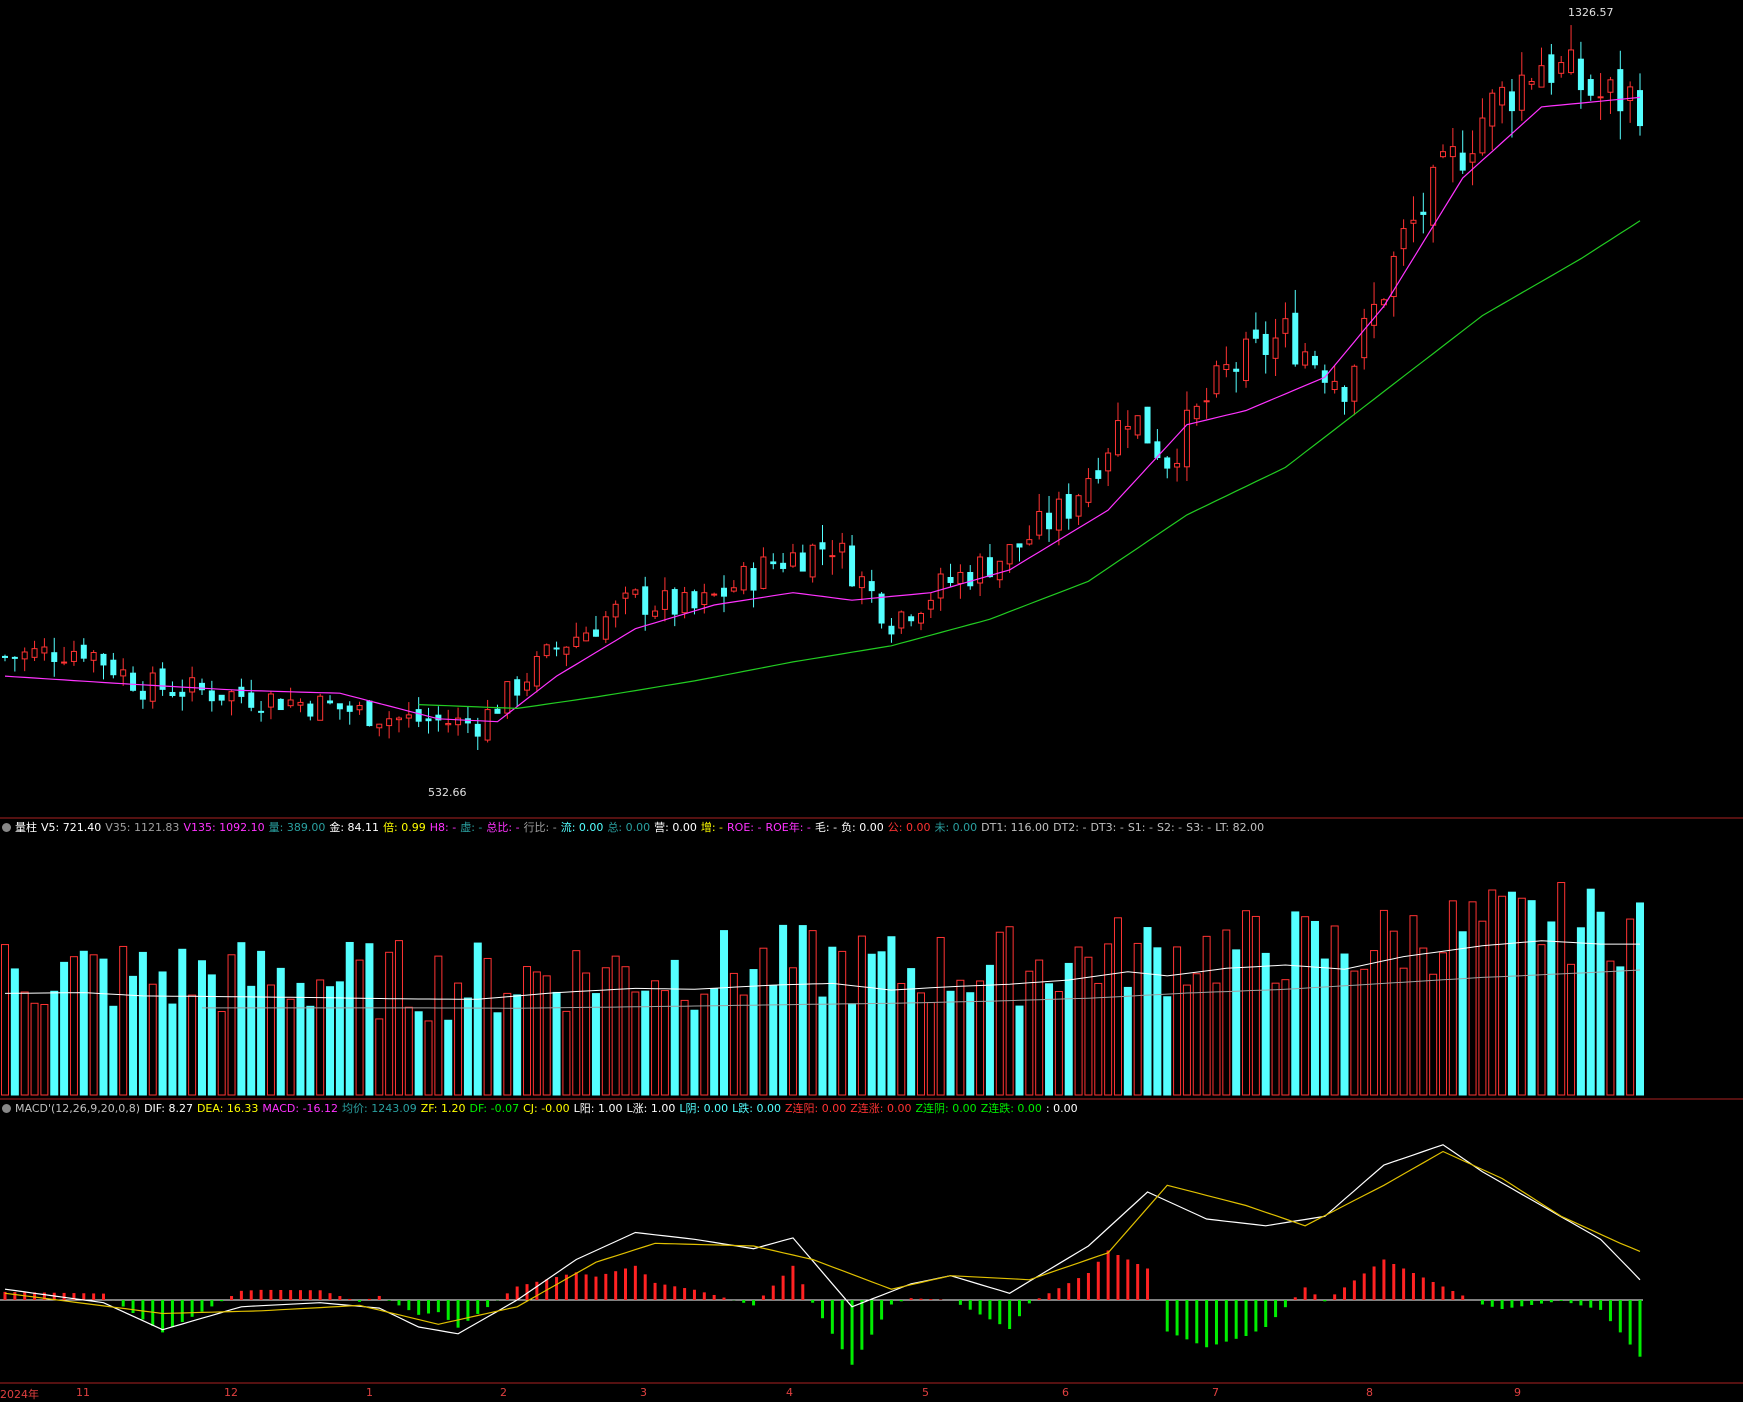  I want to click on indicator-value: L阴: 0.00, so click(704, 1108).